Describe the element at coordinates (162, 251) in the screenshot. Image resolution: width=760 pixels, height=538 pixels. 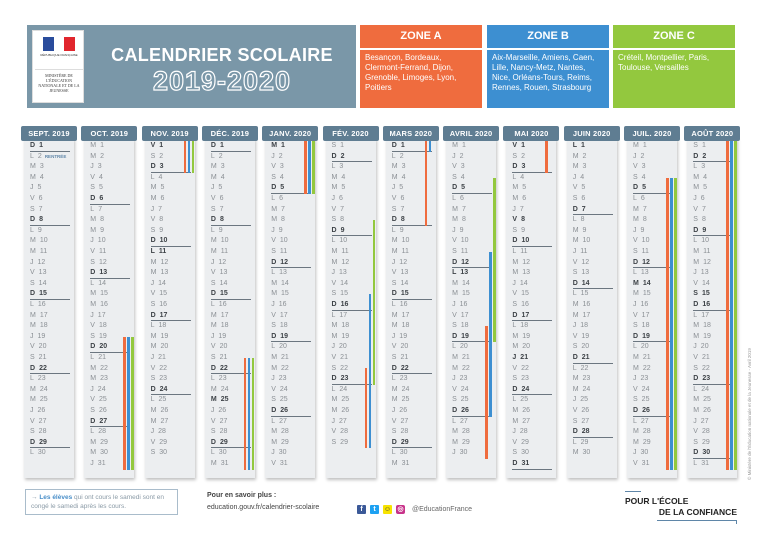
I see `day-number: 11` at that location.